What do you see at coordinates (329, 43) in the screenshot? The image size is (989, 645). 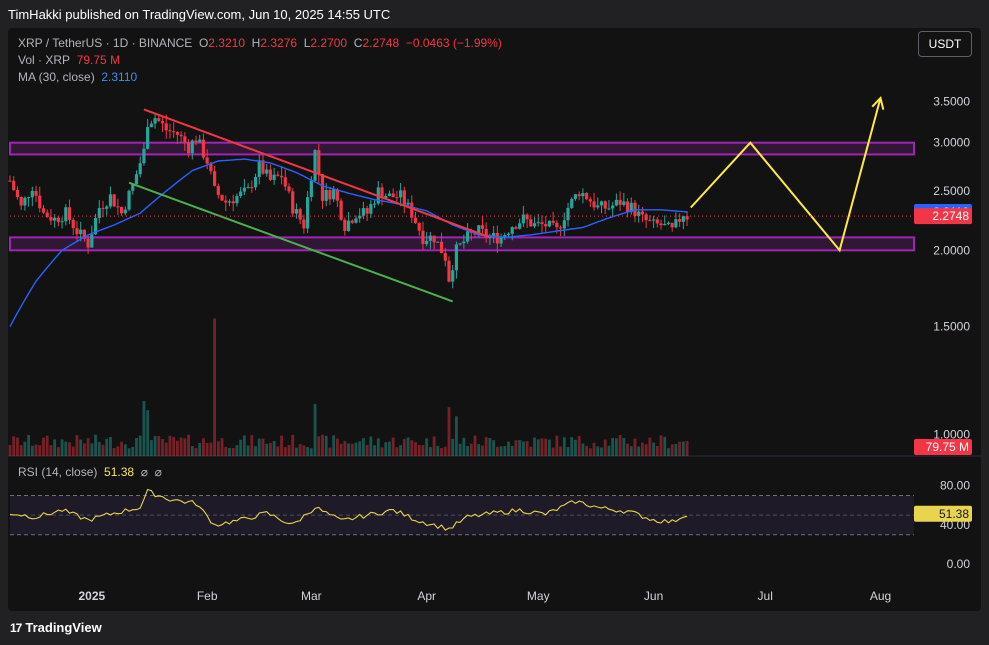 I see `low-value: 2.2700` at bounding box center [329, 43].